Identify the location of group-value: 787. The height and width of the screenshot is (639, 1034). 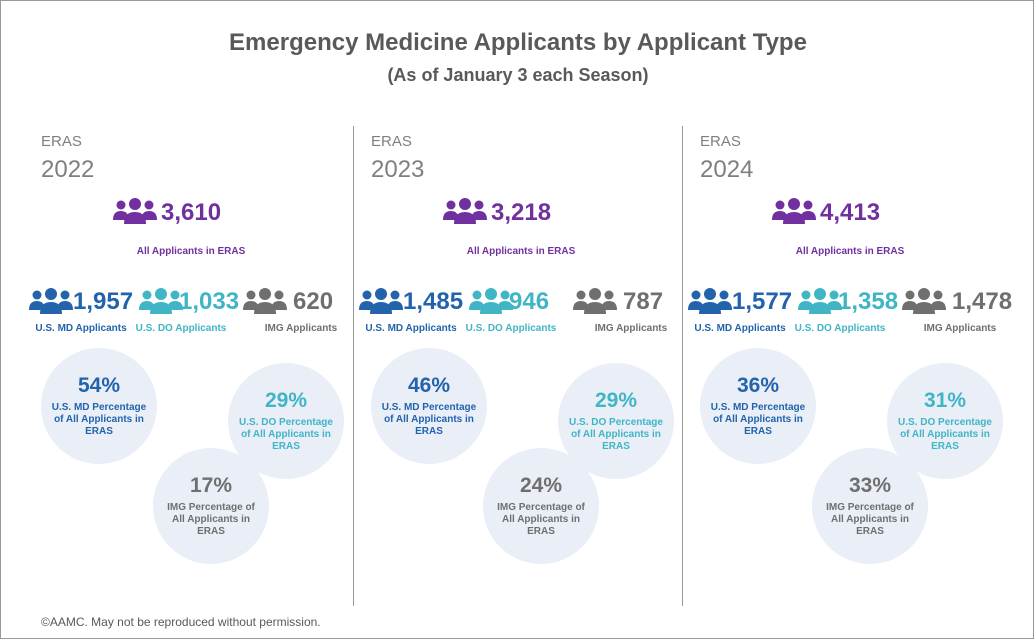
(643, 301).